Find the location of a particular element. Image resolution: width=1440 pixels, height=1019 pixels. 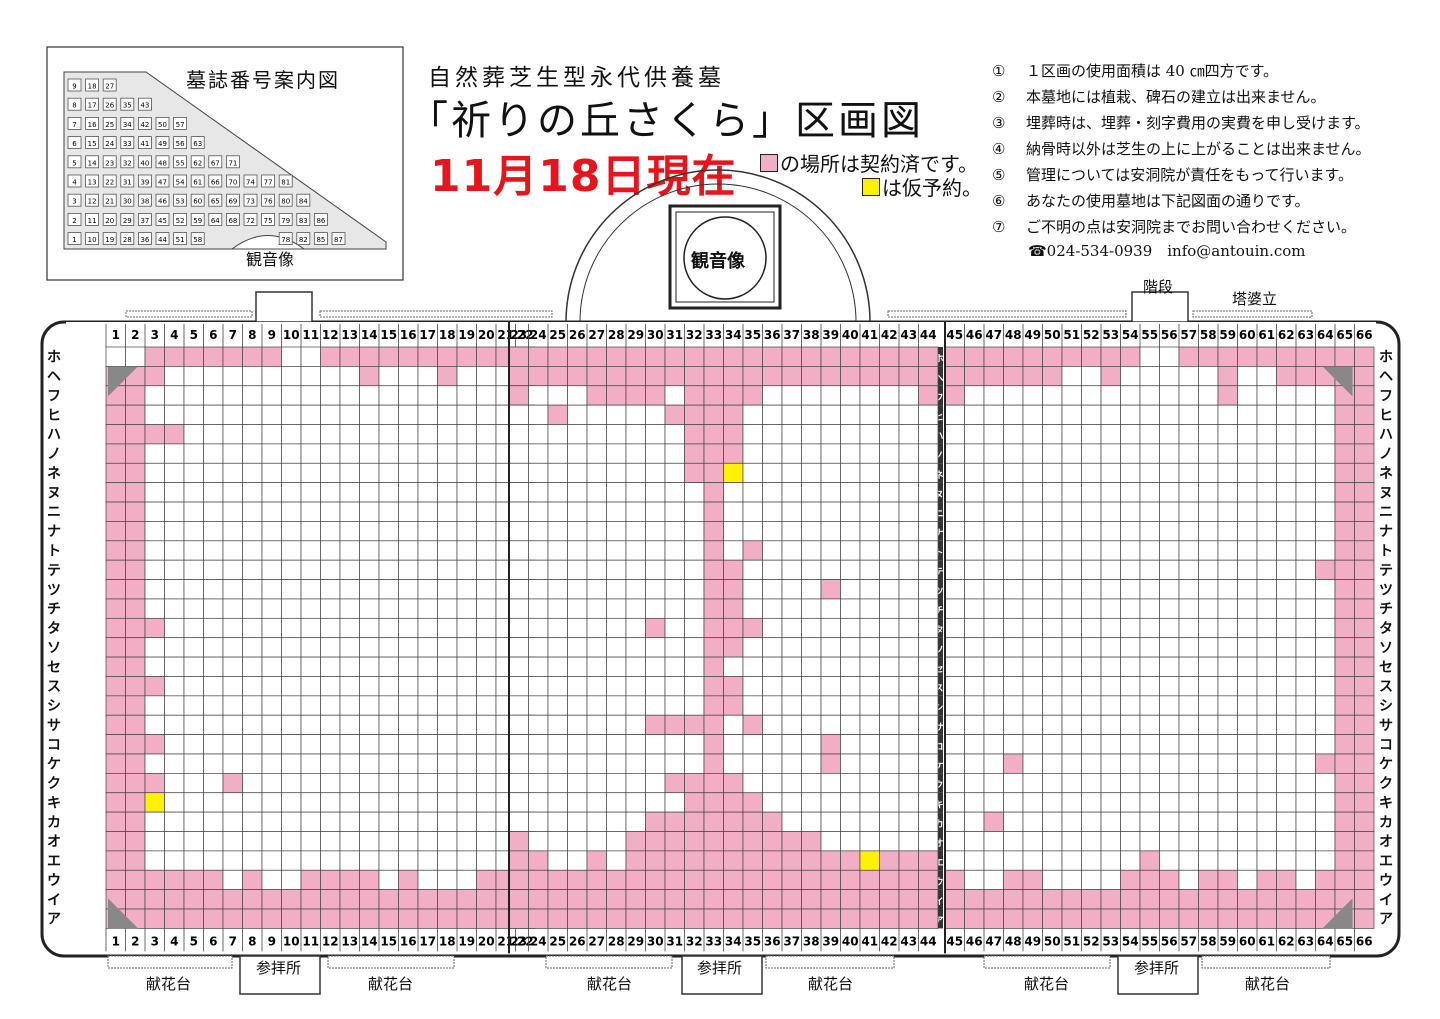

legend-provisional: は仮予約。 is located at coordinates (922, 186).